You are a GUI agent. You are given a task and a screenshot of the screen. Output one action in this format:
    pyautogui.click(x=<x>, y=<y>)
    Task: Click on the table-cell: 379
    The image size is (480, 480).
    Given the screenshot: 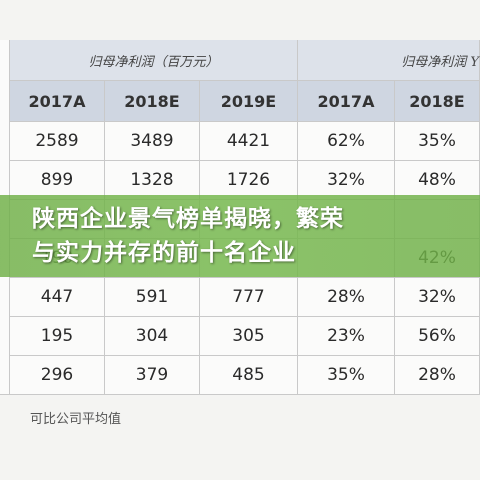 What is the action you would take?
    pyautogui.click(x=152, y=375)
    